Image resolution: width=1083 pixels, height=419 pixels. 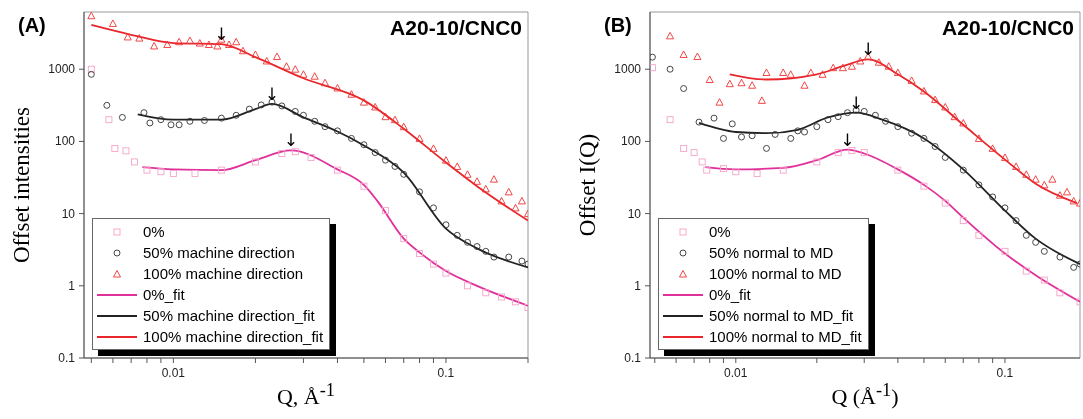 I want to click on y-axis-title: Offset intensities, so click(x=22, y=185).